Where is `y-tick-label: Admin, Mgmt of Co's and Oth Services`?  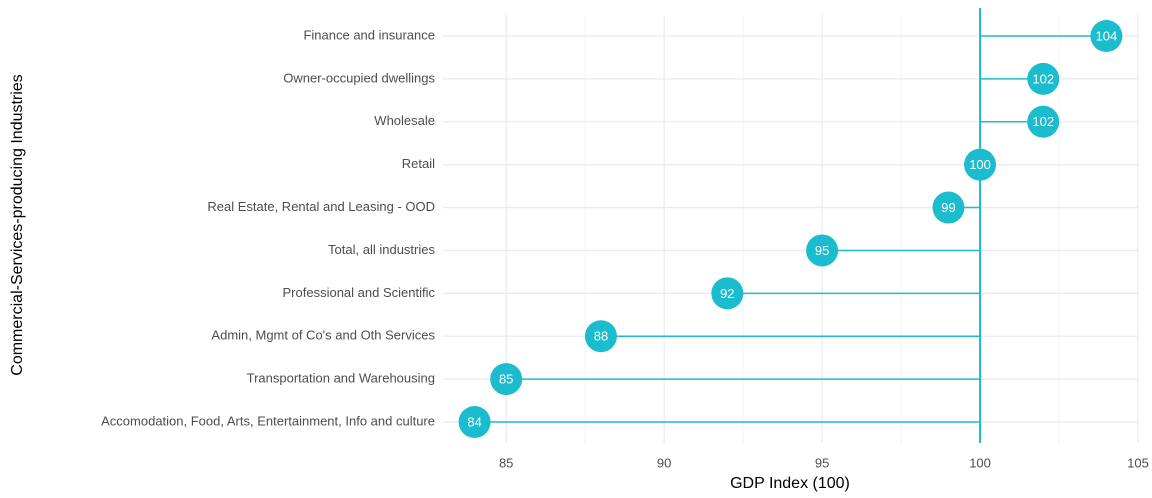 y-tick-label: Admin, Mgmt of Co's and Oth Services is located at coordinates (323, 335).